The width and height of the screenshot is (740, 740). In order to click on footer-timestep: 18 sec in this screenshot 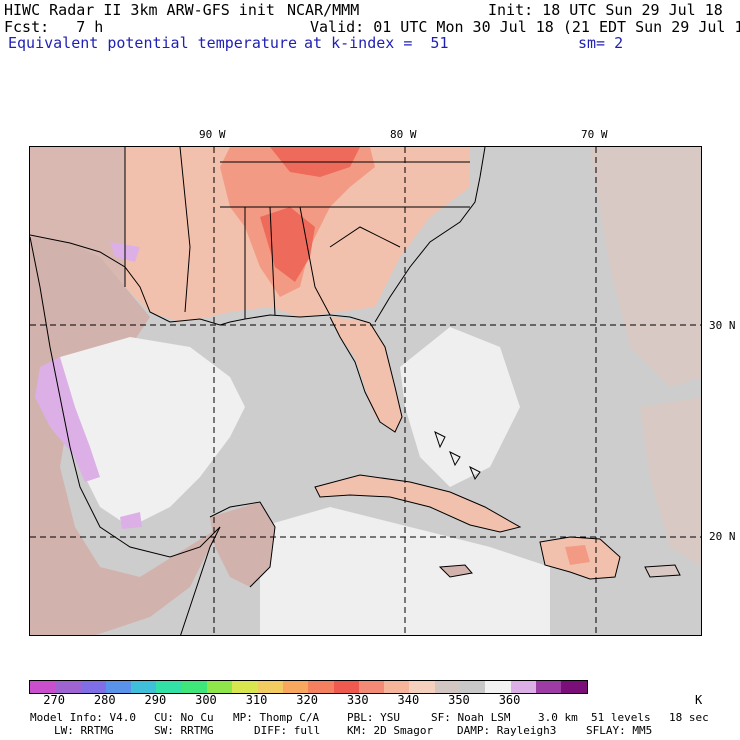, I will do `click(689, 717)`.